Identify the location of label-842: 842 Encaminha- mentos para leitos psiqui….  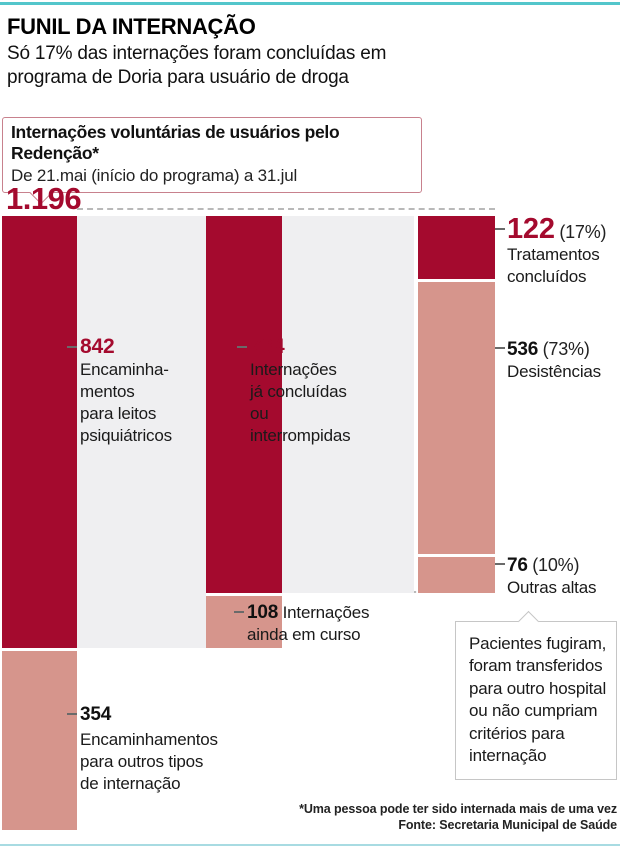
(119, 391).